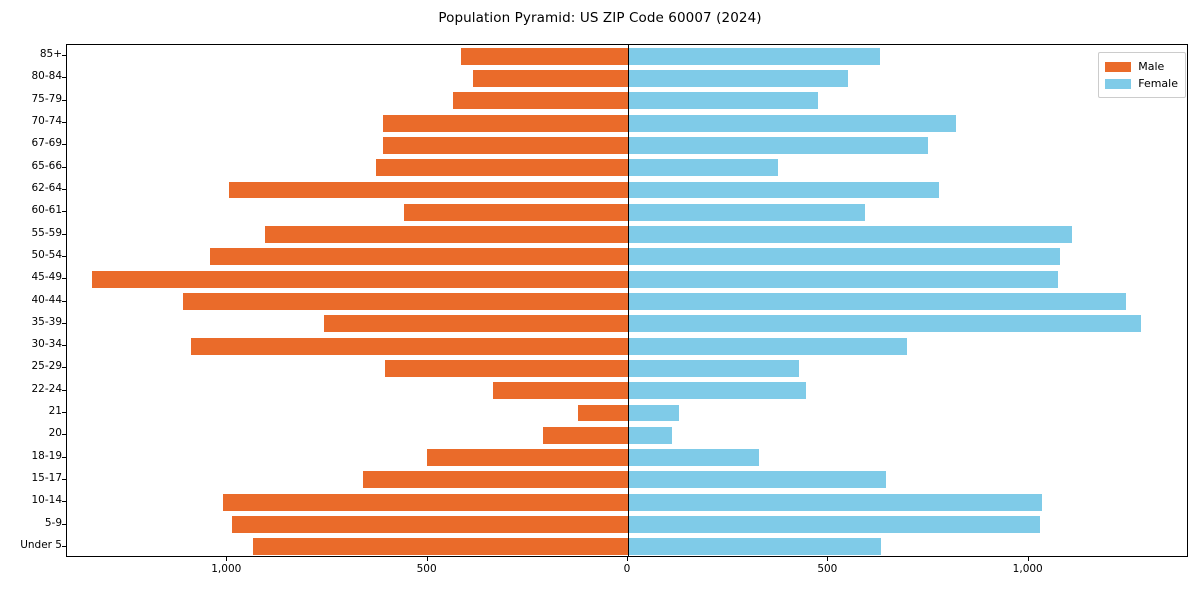 This screenshot has width=1200, height=600. Describe the element at coordinates (1151, 66) in the screenshot. I see `legend-label-male: Male` at that location.